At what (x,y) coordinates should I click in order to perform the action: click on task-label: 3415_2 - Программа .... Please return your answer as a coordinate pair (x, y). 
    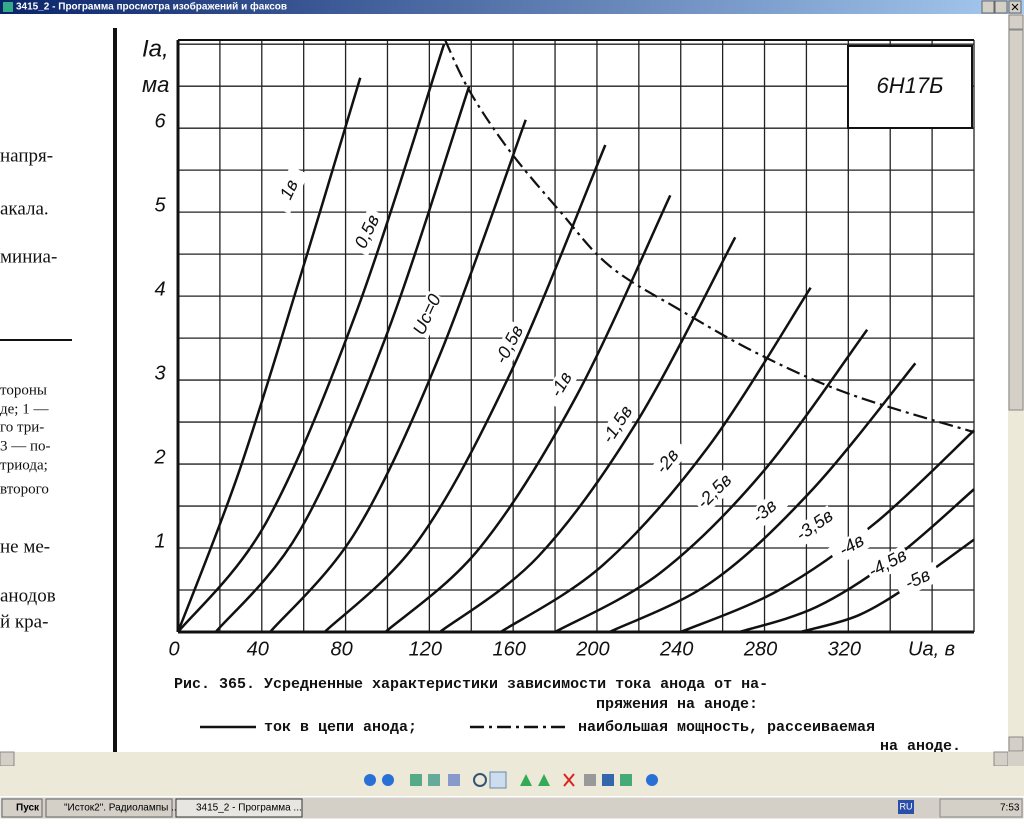
    Looking at the image, I should click on (249, 808).